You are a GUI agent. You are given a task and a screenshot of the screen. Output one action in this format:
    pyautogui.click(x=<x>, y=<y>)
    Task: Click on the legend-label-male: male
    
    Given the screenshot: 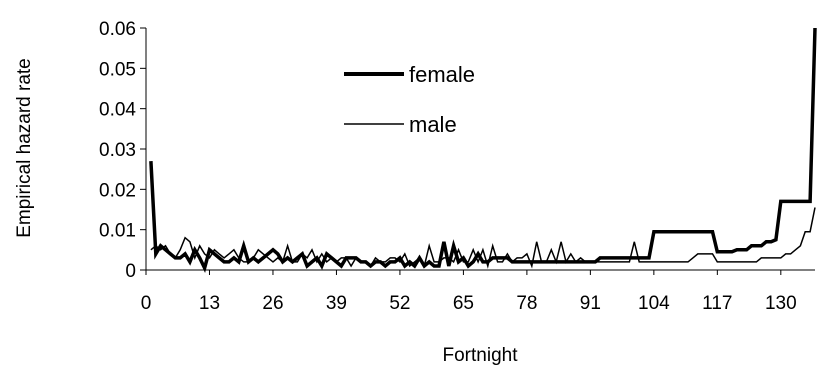 What is the action you would take?
    pyautogui.click(x=433, y=124)
    